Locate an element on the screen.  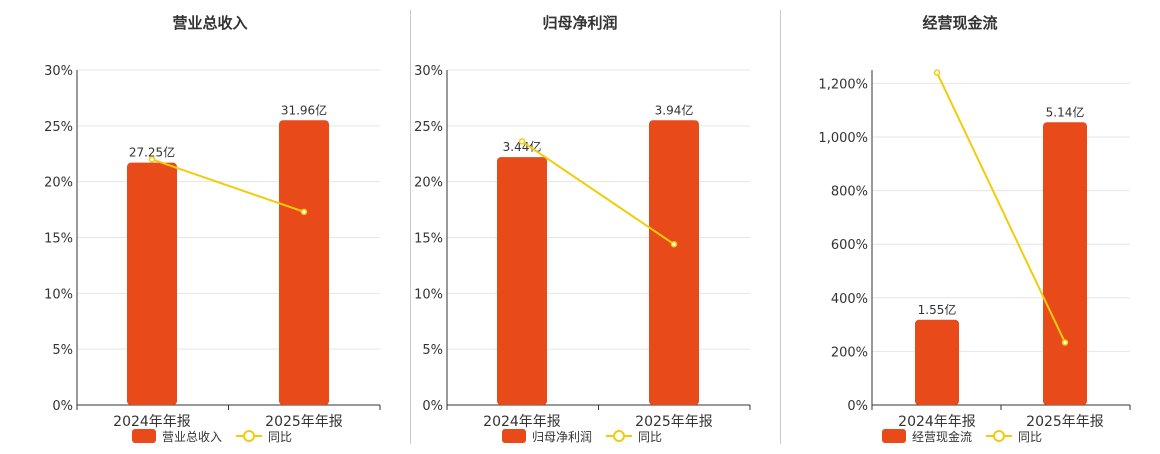
data-label: 3.94亿 is located at coordinates (674, 109).